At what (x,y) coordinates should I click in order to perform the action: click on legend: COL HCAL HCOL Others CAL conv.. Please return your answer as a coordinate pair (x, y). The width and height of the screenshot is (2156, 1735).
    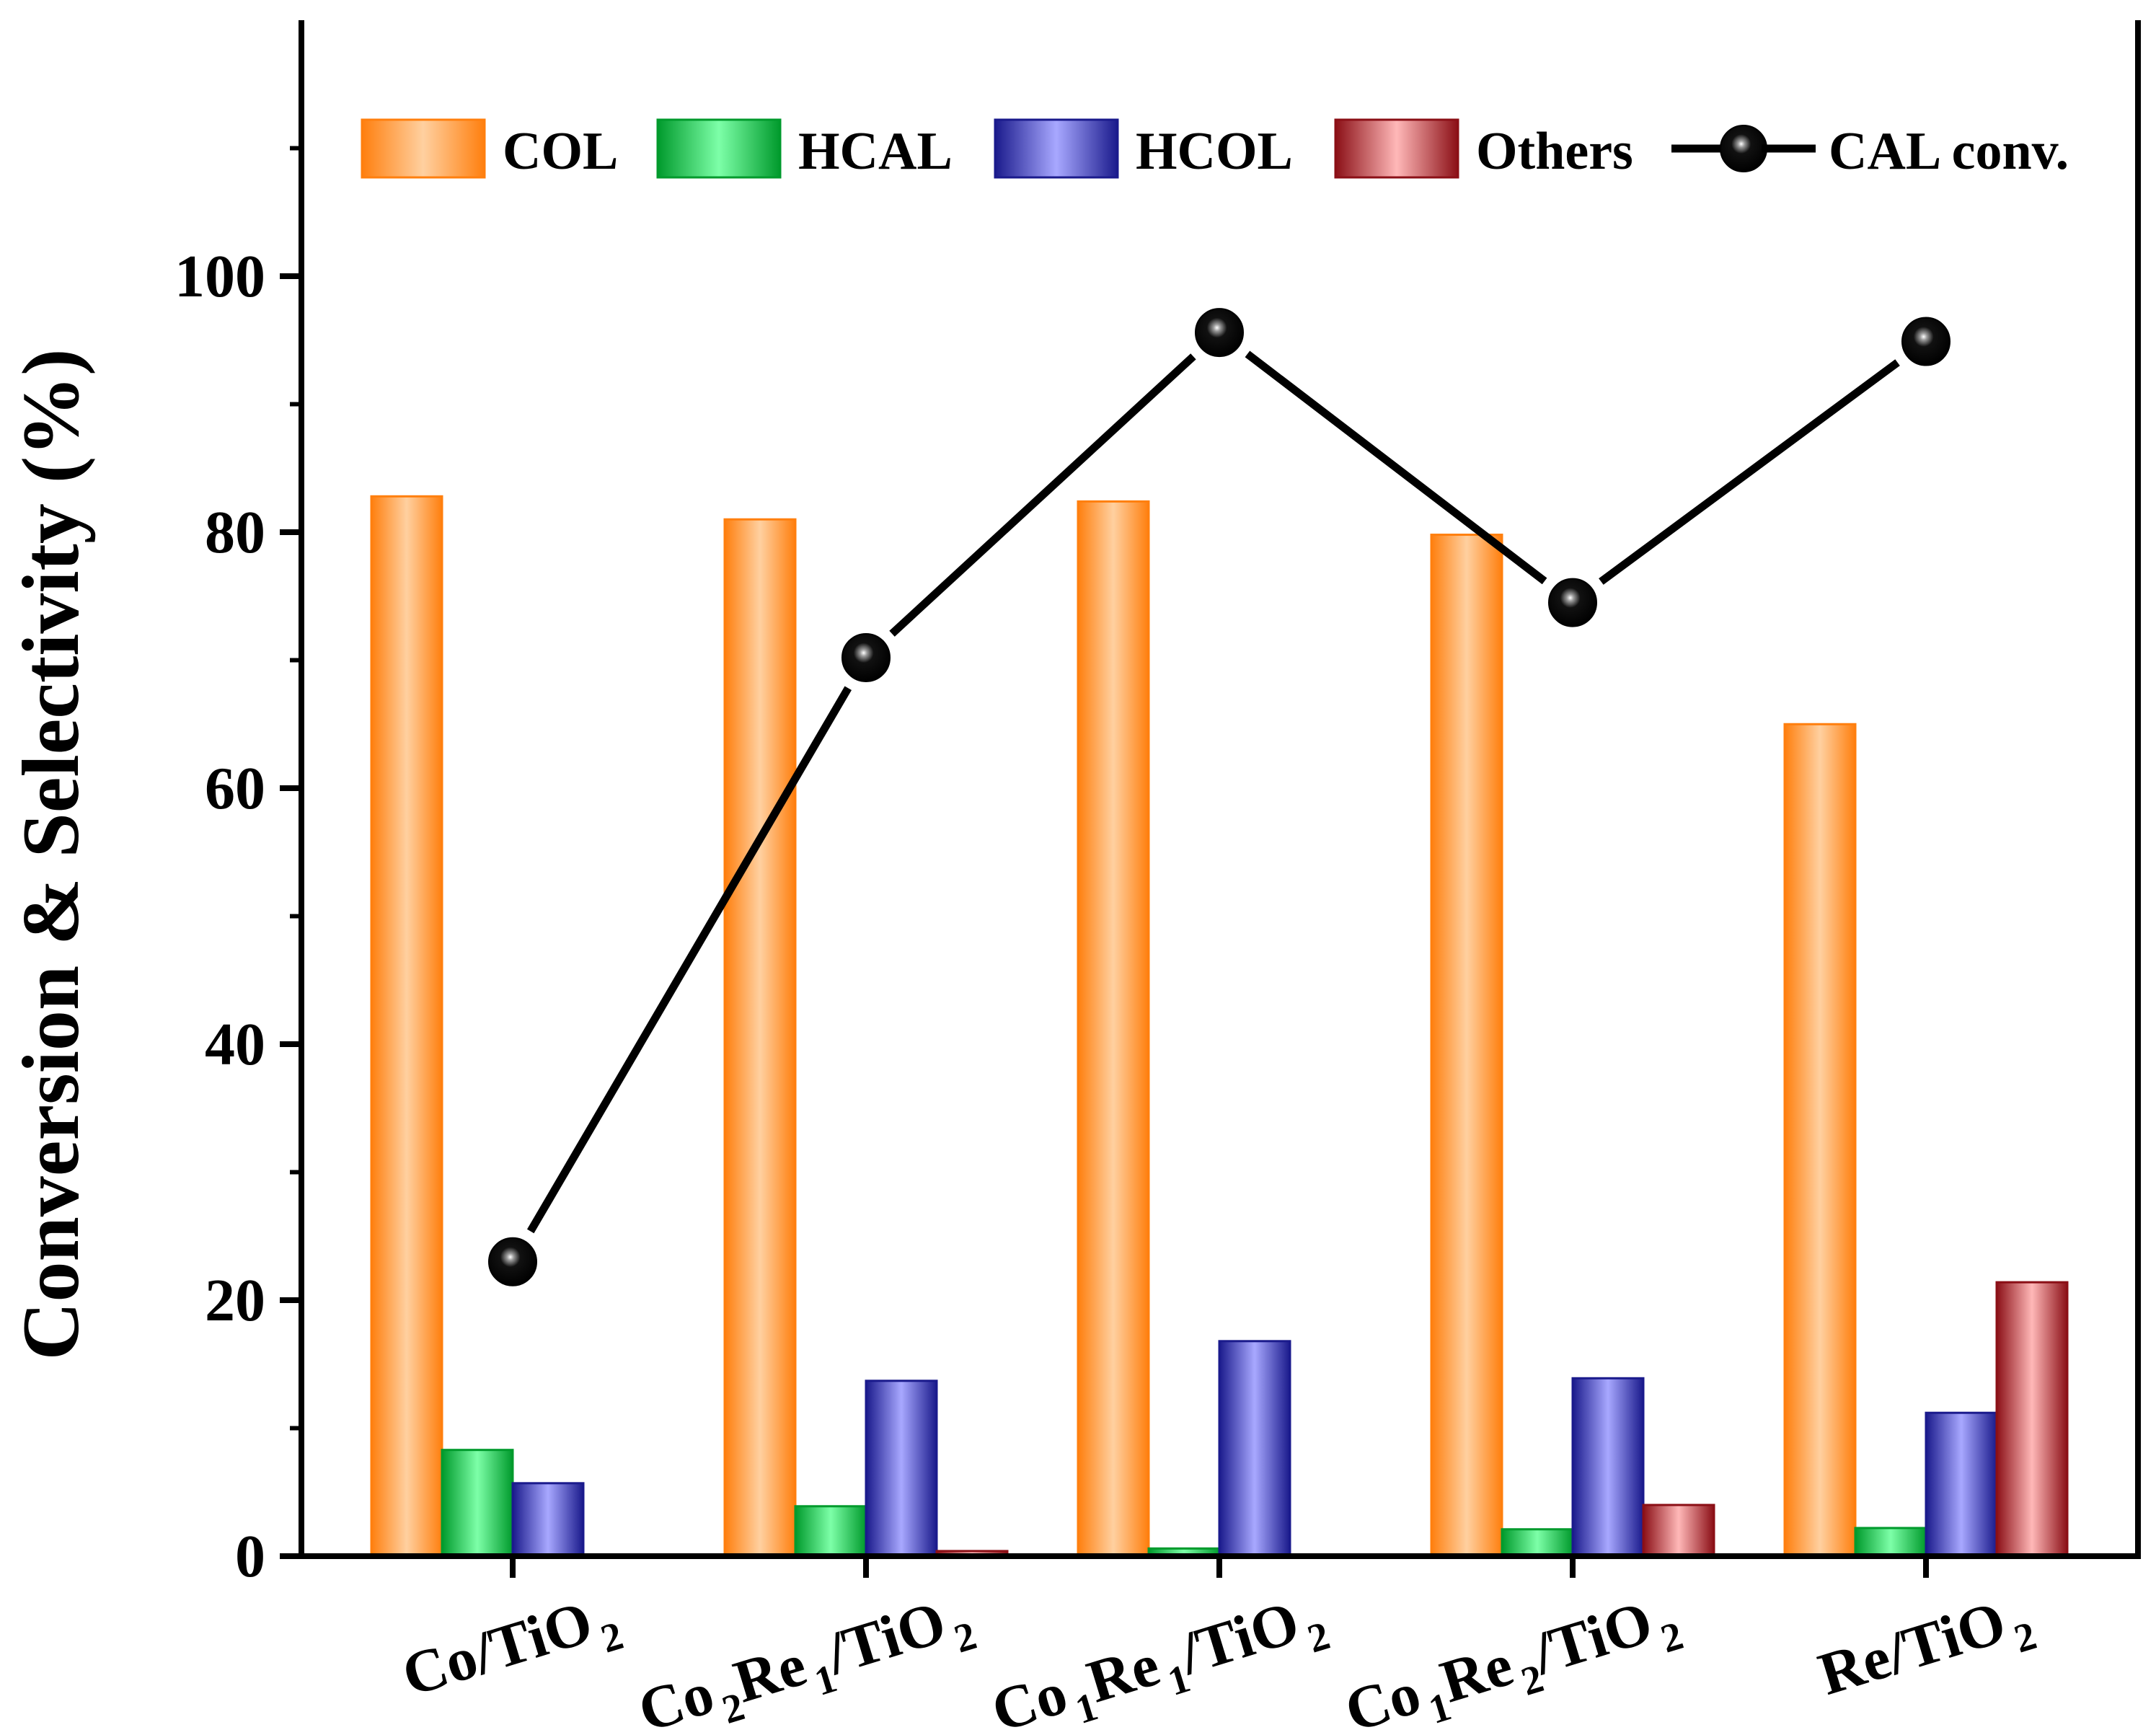
    Looking at the image, I should click on (1215, 149).